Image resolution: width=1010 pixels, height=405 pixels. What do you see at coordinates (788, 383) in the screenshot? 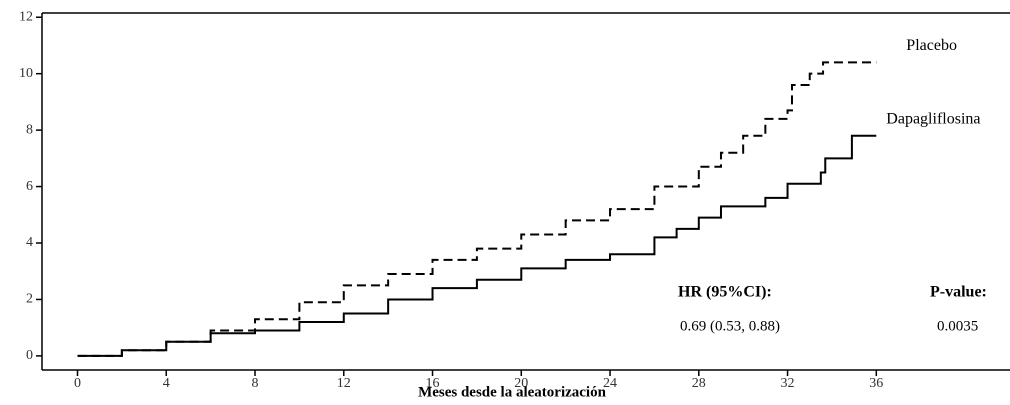
I see `x-tick-label: 32` at bounding box center [788, 383].